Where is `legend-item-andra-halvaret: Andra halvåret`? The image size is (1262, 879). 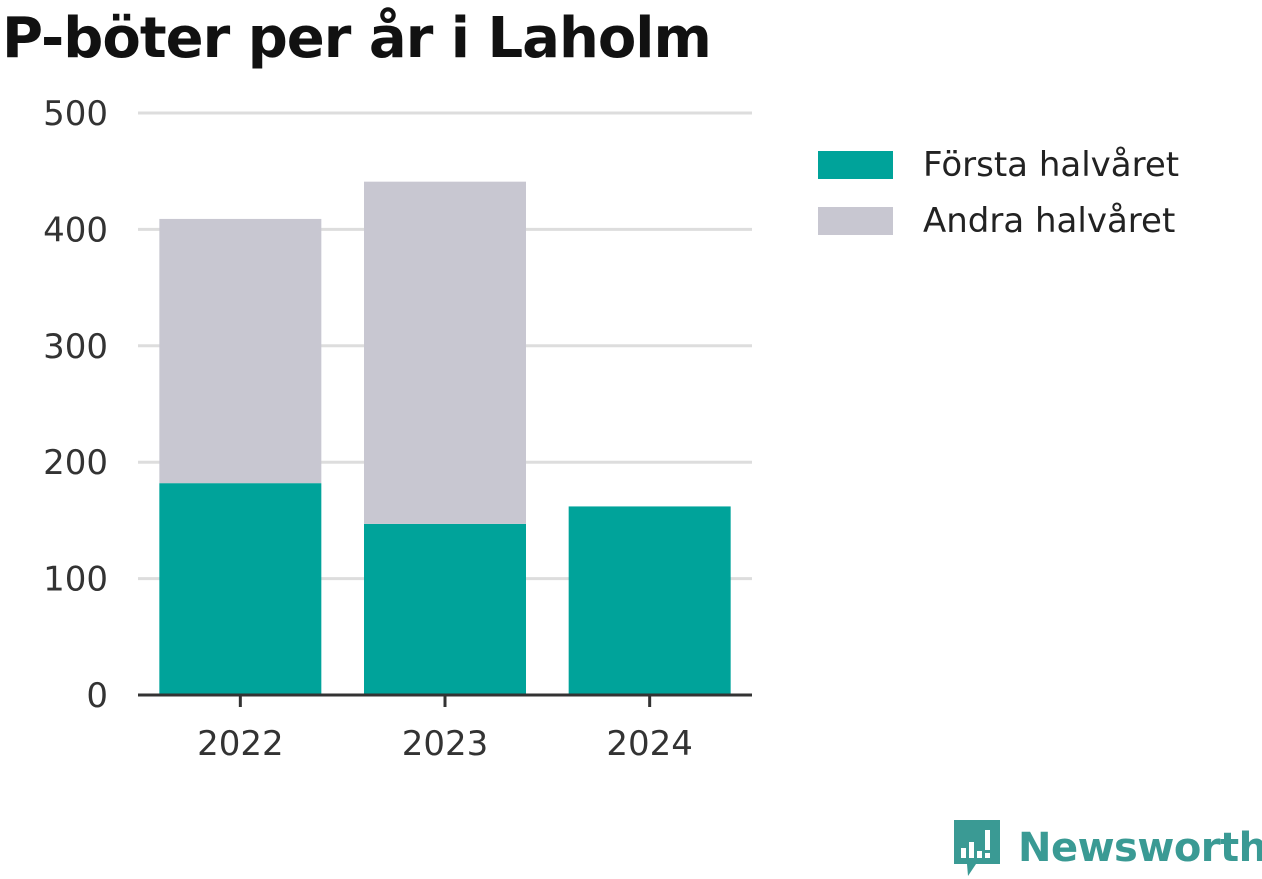 legend-item-andra-halvaret: Andra halvåret is located at coordinates (998, 221).